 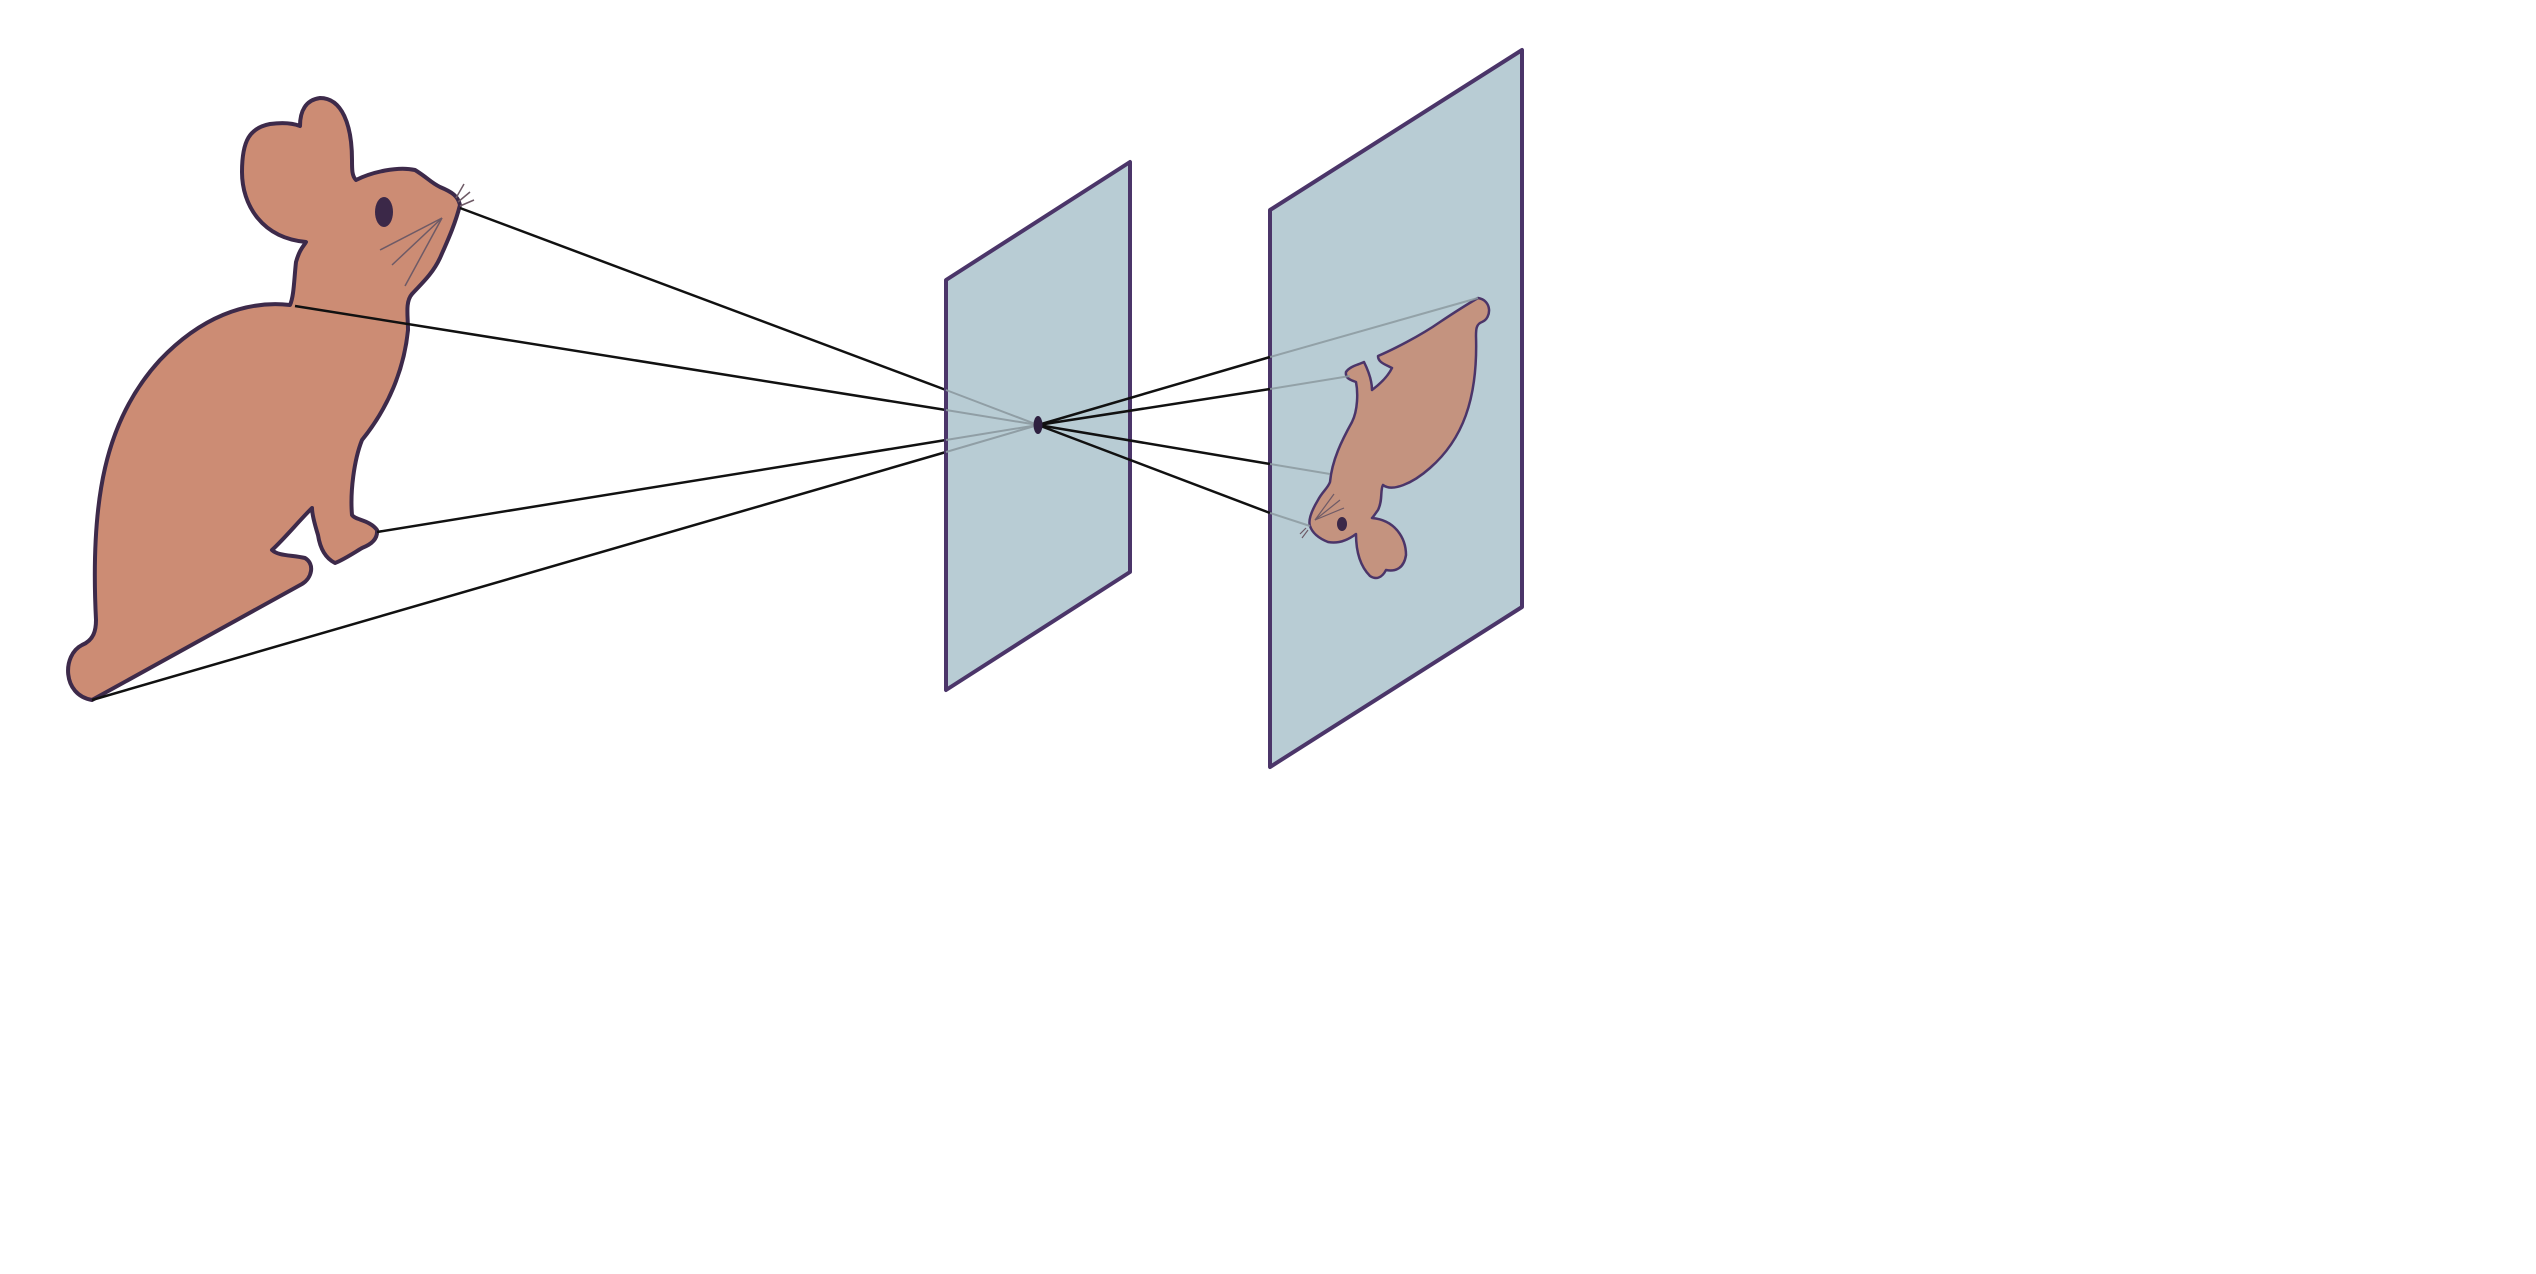 What do you see at coordinates (1154, 435) in the screenshot?
I see `projection-rays-image-side` at bounding box center [1154, 435].